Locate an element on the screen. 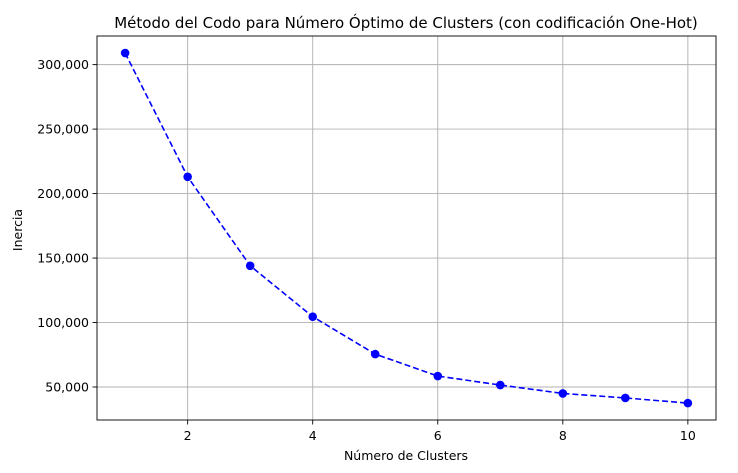 This screenshot has height=473, width=738. x-axis-label: Número de Clusters is located at coordinates (406, 455).